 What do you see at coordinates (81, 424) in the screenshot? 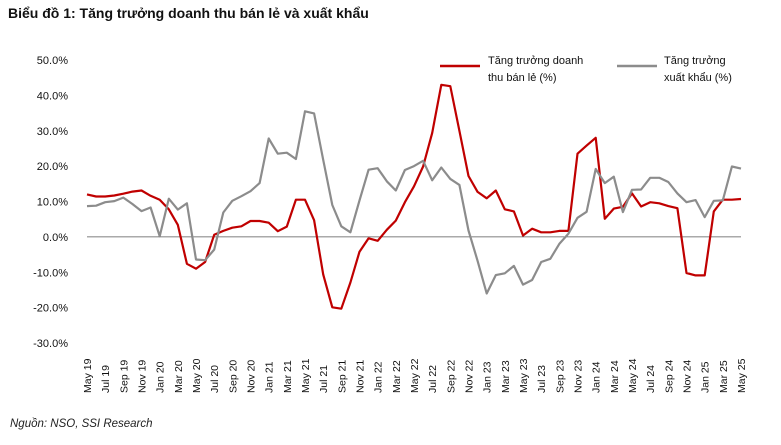
I see `source-note: Nguồn: NSO, SSI Research` at bounding box center [81, 424].